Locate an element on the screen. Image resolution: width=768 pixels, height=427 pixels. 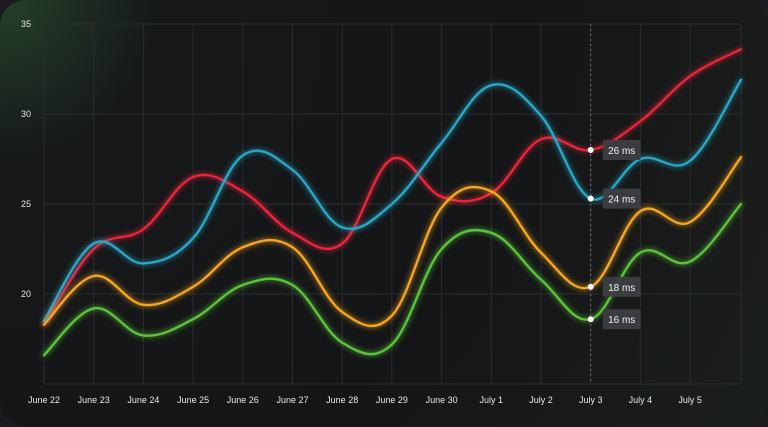
tooltip-badge-red is located at coordinates (621, 150).